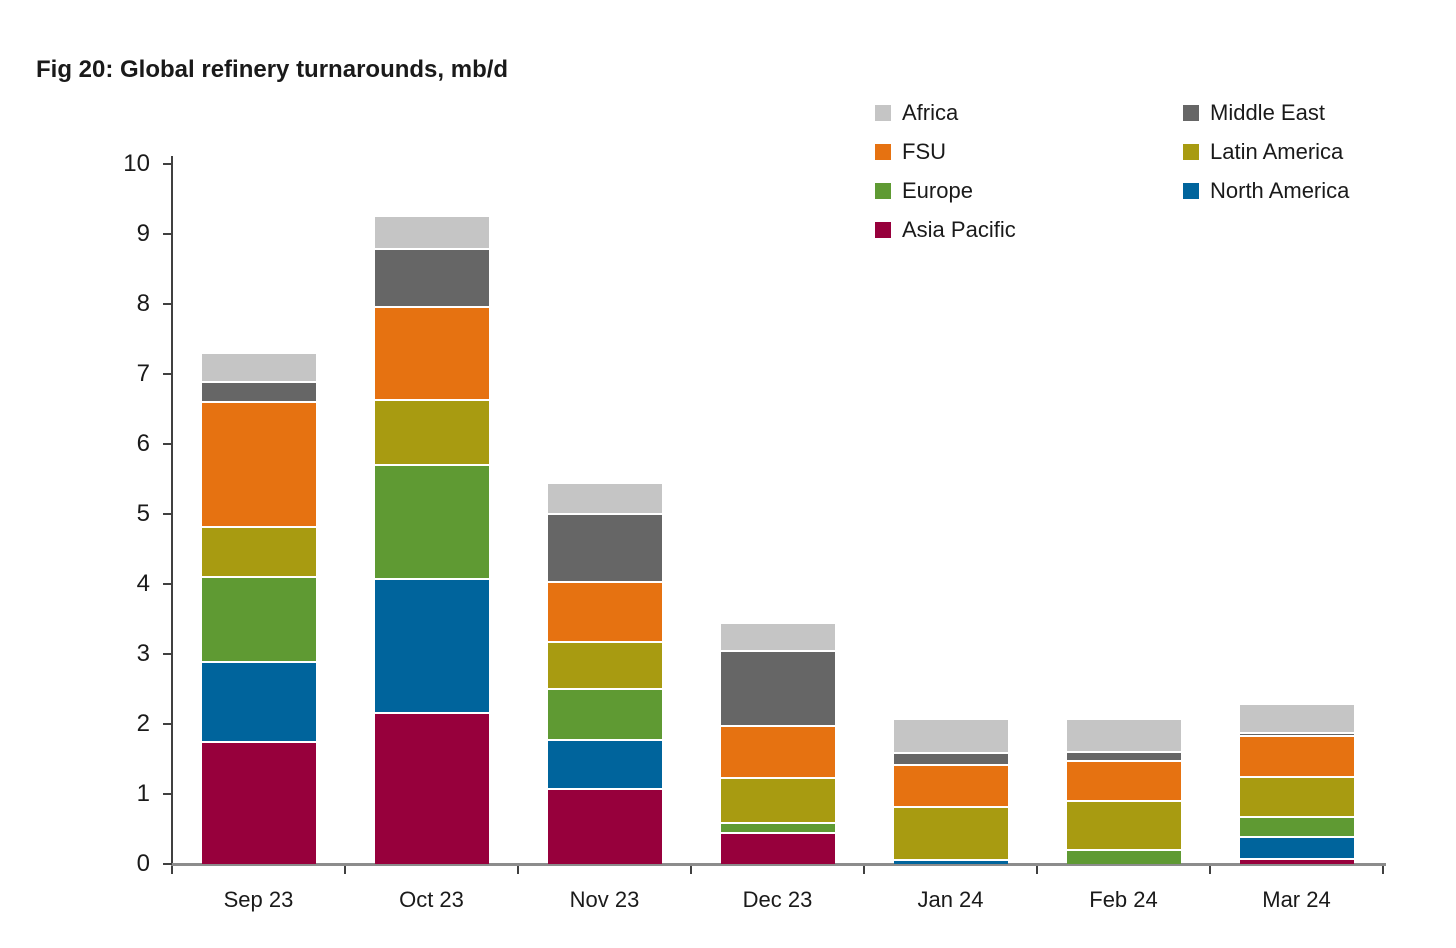 Image resolution: width=1456 pixels, height=948 pixels. Describe the element at coordinates (143, 233) in the screenshot. I see `y-tick-label-9: 9` at that location.